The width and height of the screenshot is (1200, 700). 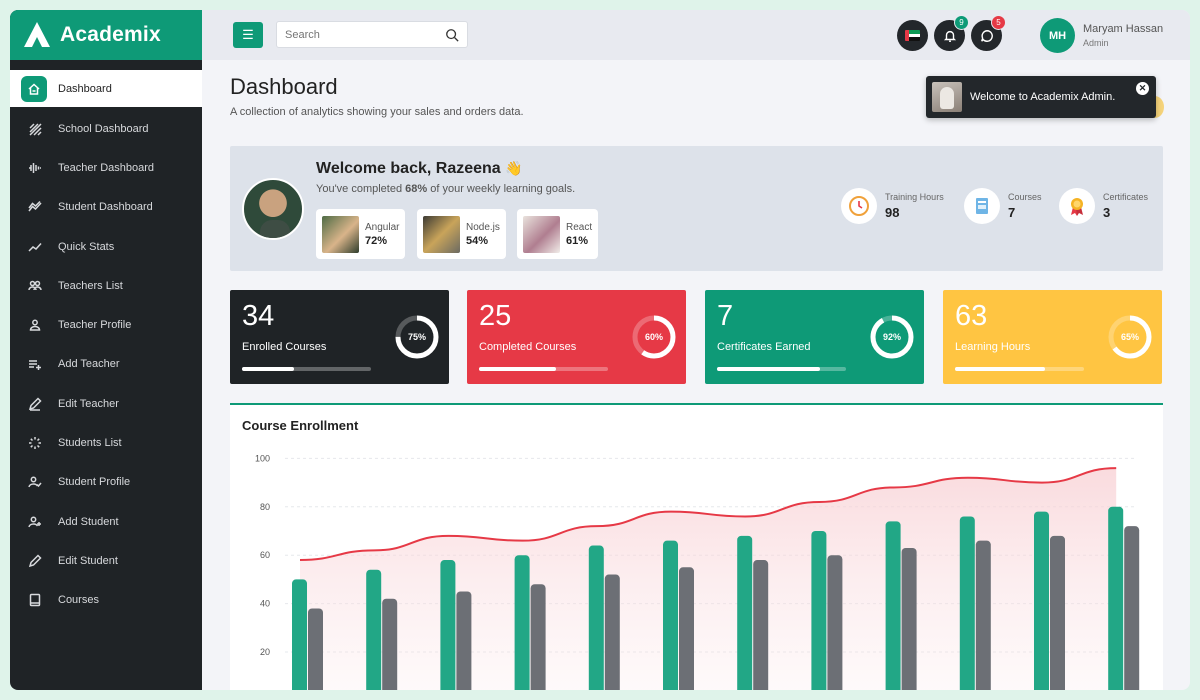 What do you see at coordinates (258, 316) in the screenshot?
I see `kpi-value: 34` at bounding box center [258, 316].